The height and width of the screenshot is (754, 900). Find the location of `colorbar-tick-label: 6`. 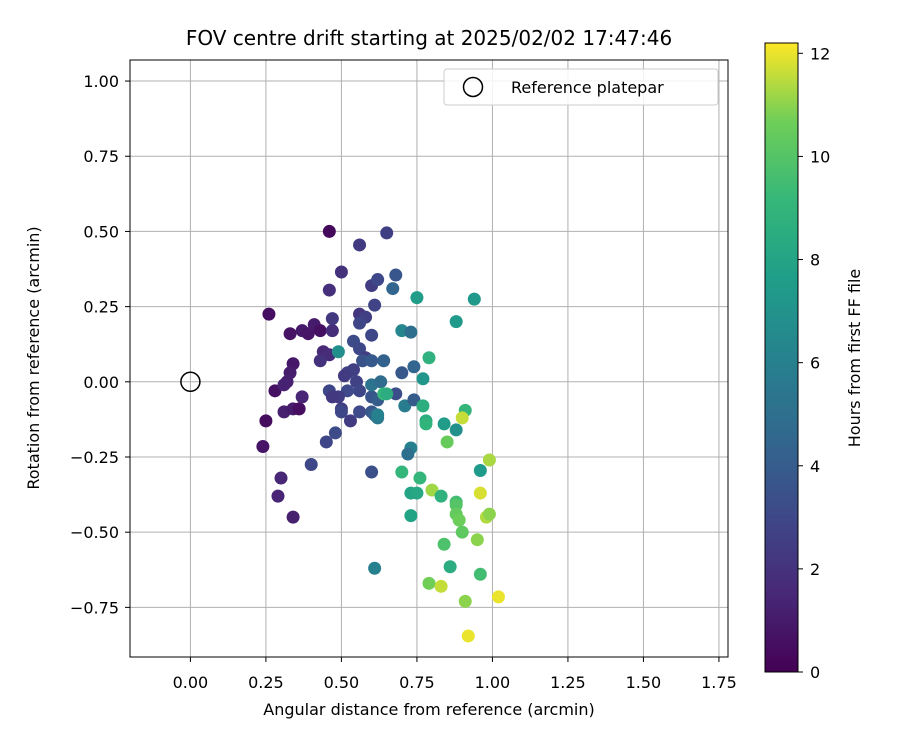

colorbar-tick-label: 6 is located at coordinates (815, 363).